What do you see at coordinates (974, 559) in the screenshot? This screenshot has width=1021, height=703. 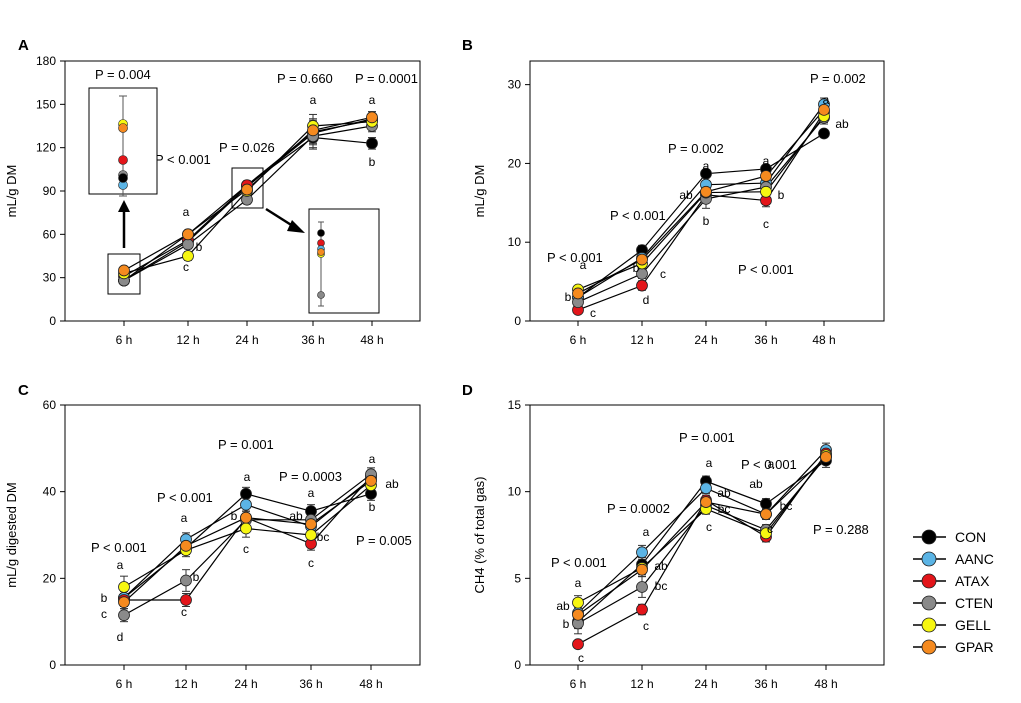 I see `legend-label-aanc: AANC` at bounding box center [974, 559].